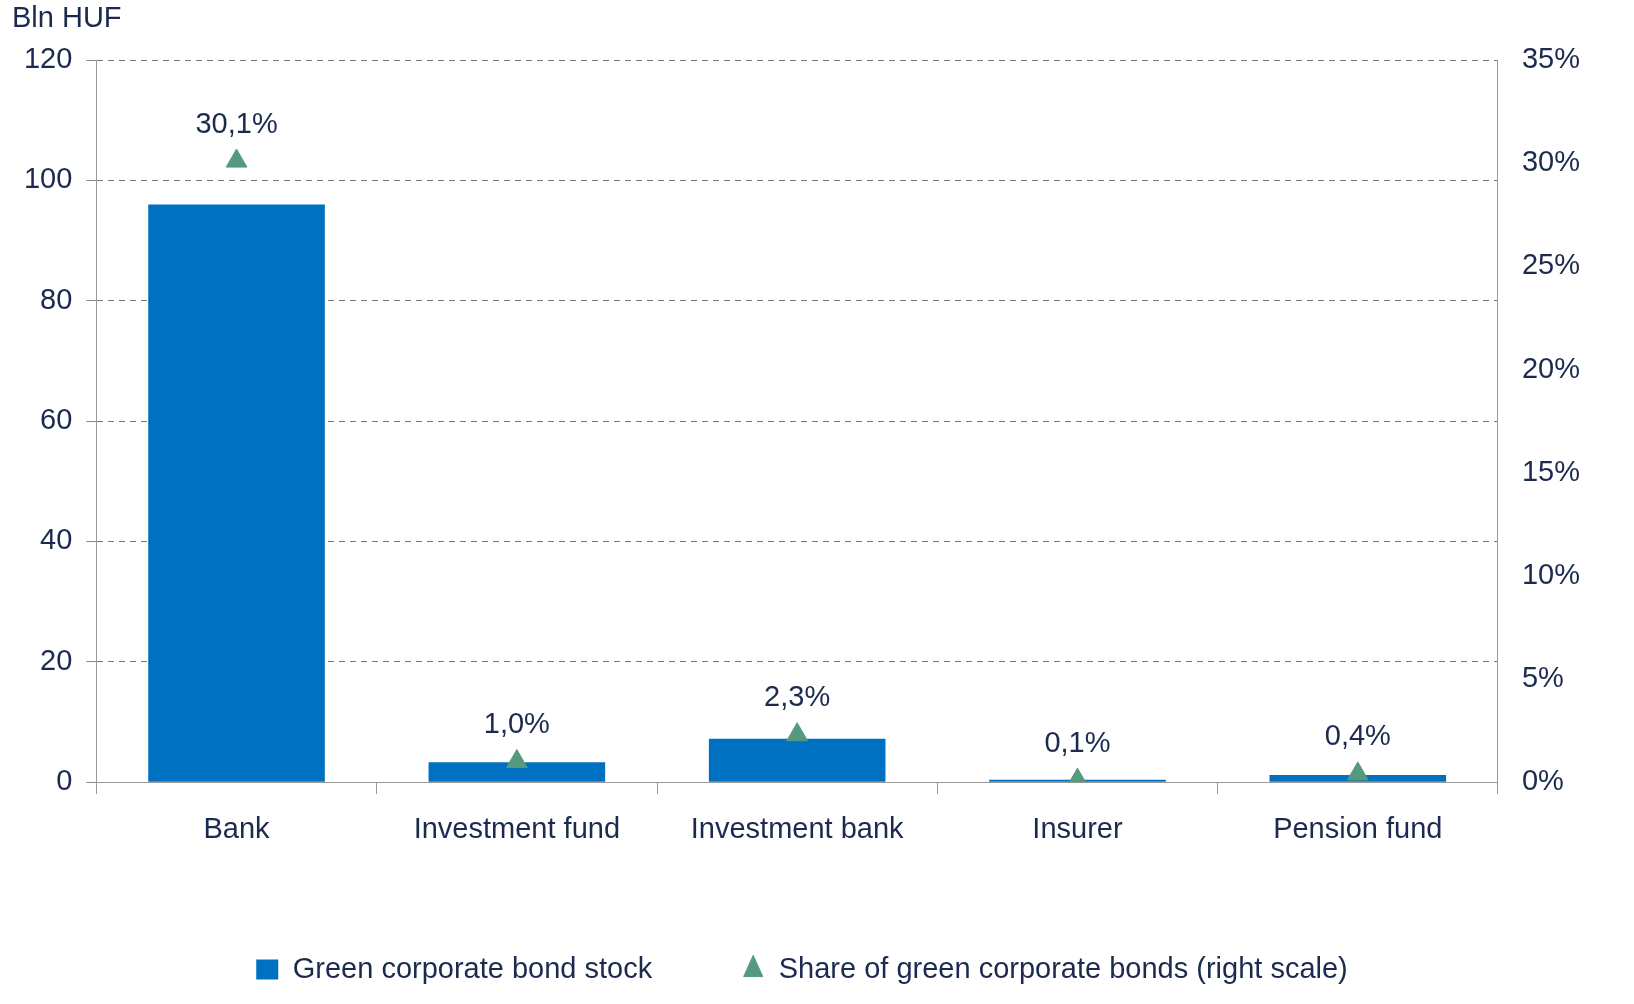  Describe the element at coordinates (1063, 967) in the screenshot. I see `legend-label: Share of green corporate bonds (right scale)` at that location.